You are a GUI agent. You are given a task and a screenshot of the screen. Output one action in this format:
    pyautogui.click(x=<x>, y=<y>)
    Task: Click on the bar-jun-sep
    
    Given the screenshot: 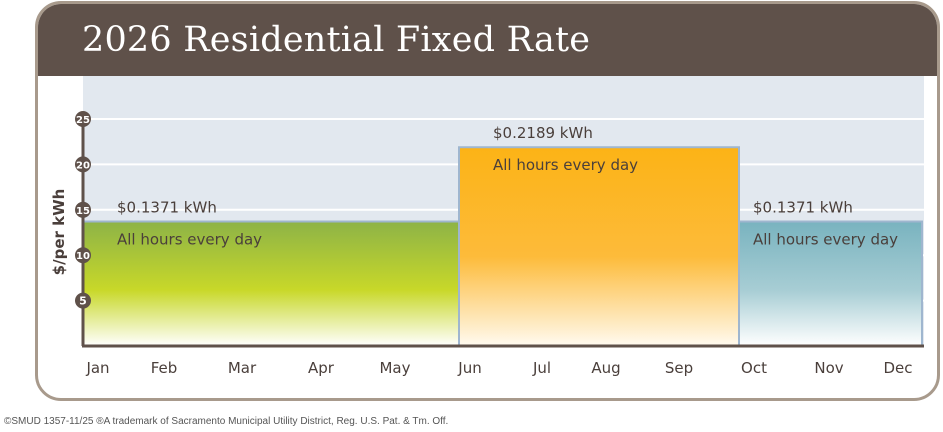 What is the action you would take?
    pyautogui.click(x=599, y=246)
    